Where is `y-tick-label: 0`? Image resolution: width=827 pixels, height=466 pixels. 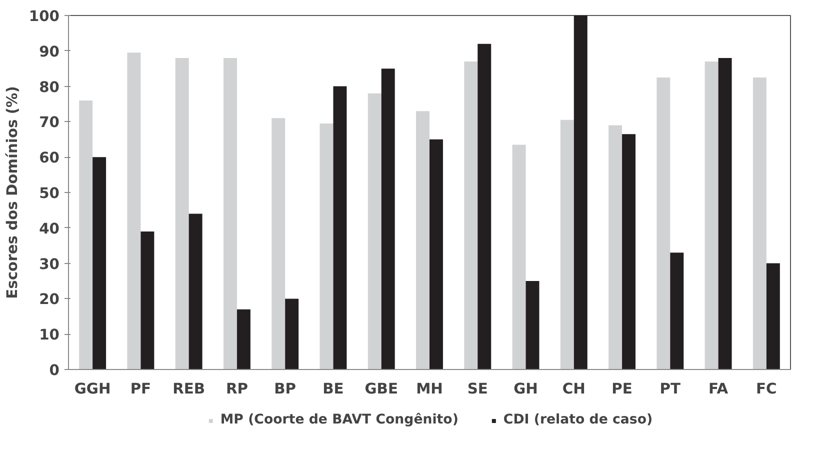
y-tick-label: 0 is located at coordinates (54, 370).